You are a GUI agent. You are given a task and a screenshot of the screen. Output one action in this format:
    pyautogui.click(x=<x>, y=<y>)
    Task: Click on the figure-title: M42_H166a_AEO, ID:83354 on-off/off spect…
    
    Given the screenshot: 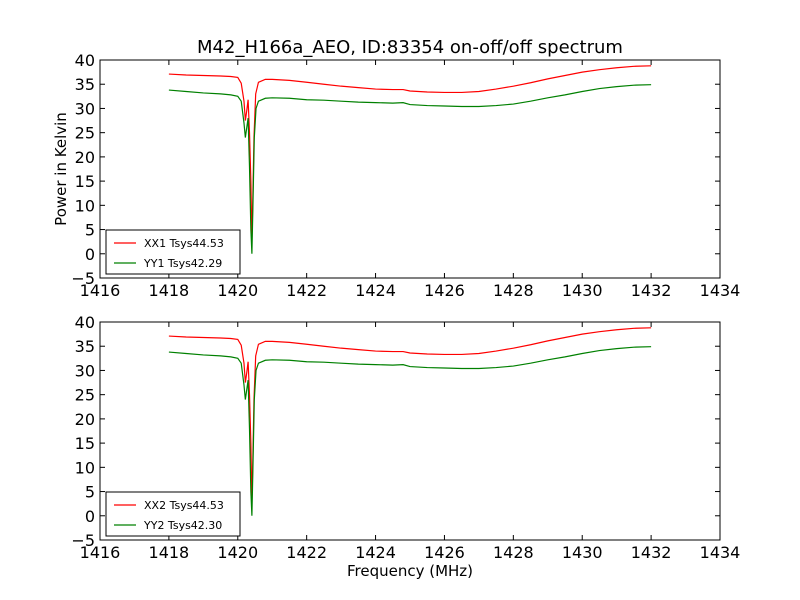 What is the action you would take?
    pyautogui.click(x=410, y=47)
    